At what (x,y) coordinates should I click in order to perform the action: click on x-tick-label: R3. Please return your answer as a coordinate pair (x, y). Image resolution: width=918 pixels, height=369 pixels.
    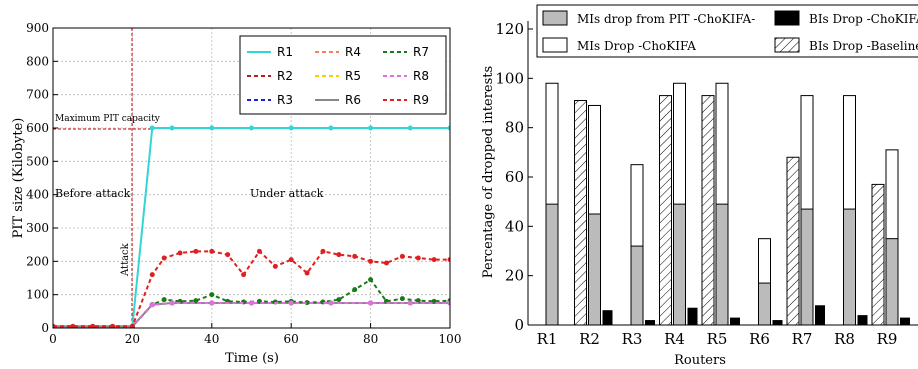
    Looking at the image, I should click on (632, 339).